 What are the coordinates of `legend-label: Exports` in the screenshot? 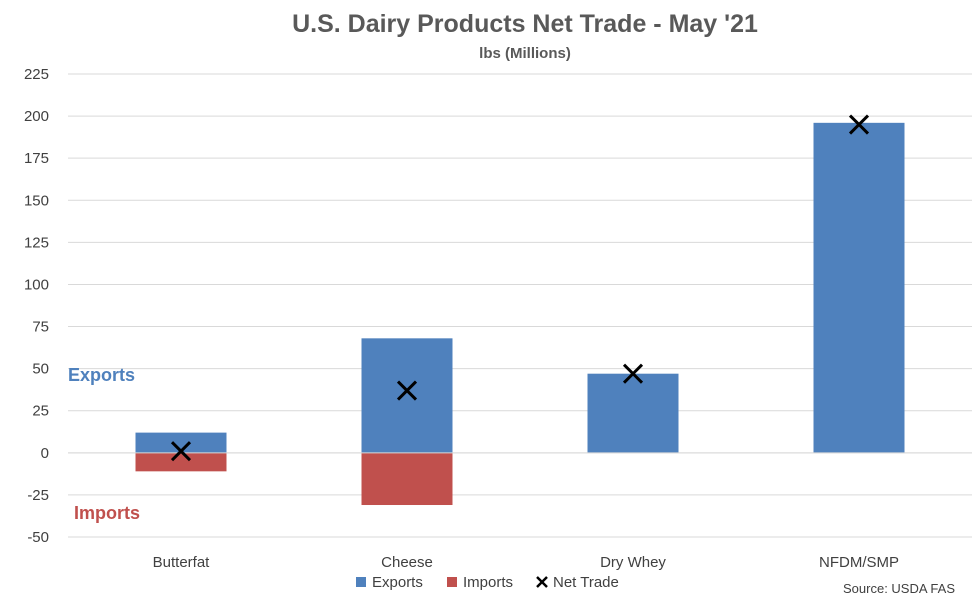 It's located at (397, 582).